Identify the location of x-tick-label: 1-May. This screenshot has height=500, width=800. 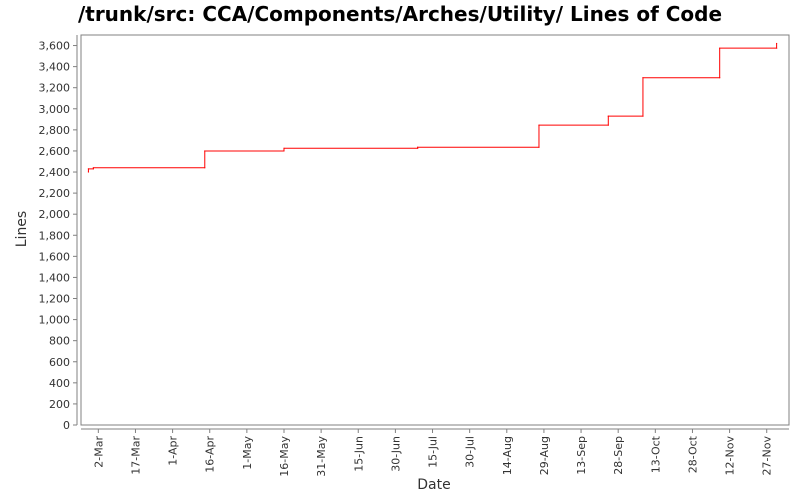
(247, 453).